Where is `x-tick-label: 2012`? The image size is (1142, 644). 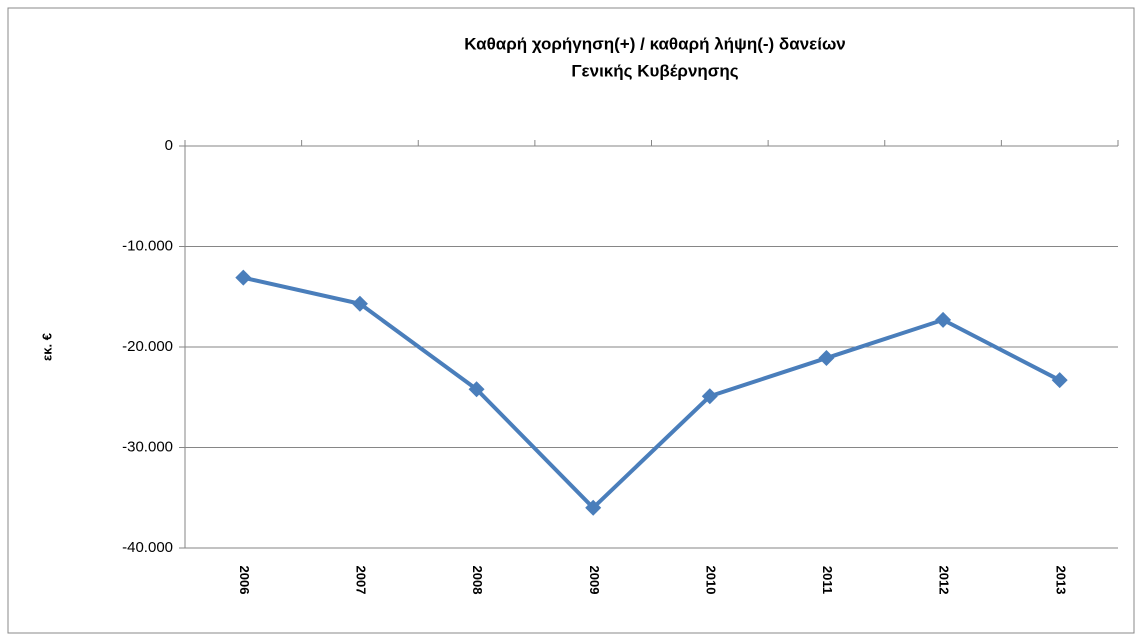
x-tick-label: 2012 is located at coordinates (944, 580).